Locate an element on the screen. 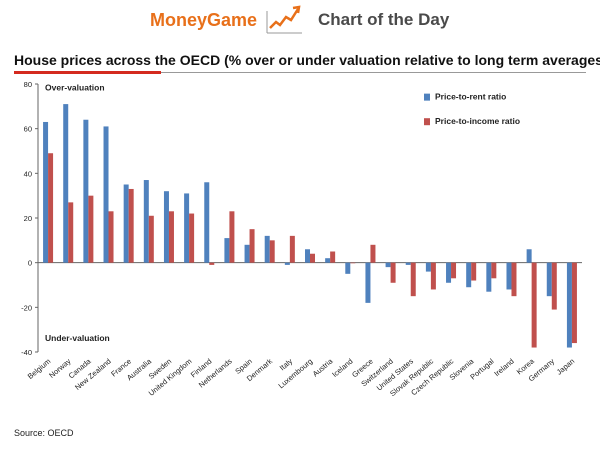 The width and height of the screenshot is (600, 450). category-label: Ireland is located at coordinates (503, 368).